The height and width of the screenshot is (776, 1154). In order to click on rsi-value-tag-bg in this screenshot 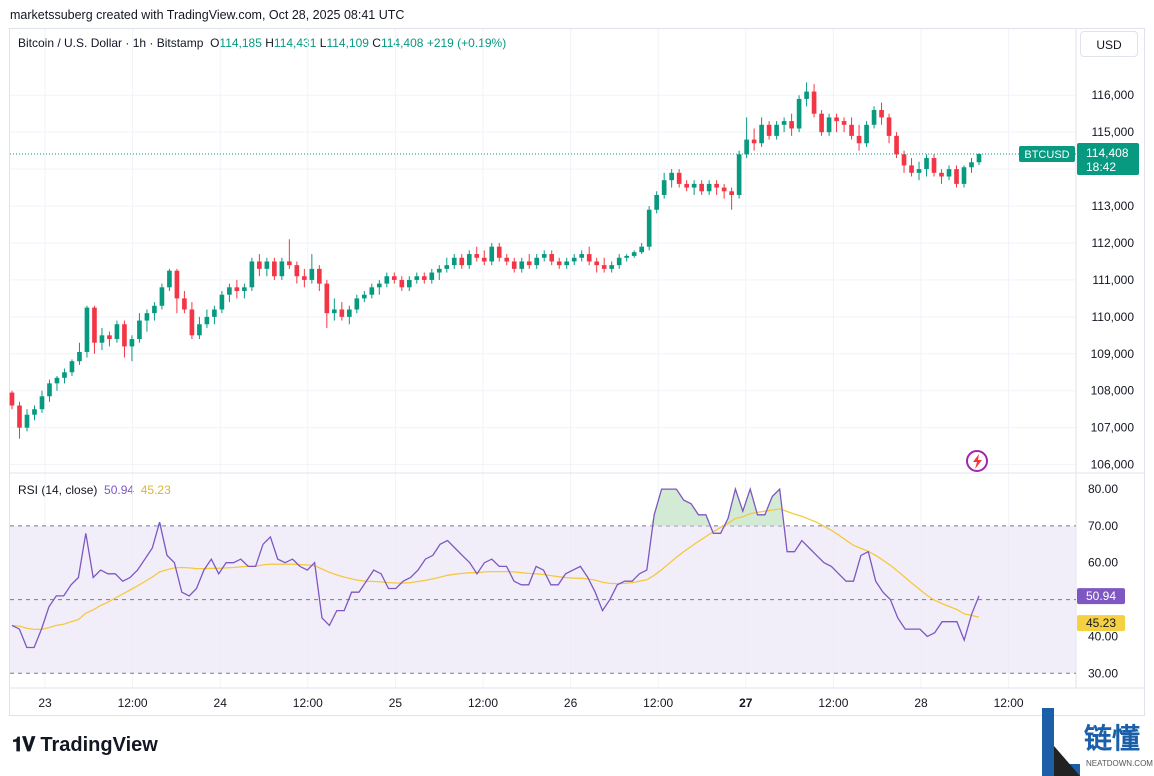, I will do `click(1101, 596)`.